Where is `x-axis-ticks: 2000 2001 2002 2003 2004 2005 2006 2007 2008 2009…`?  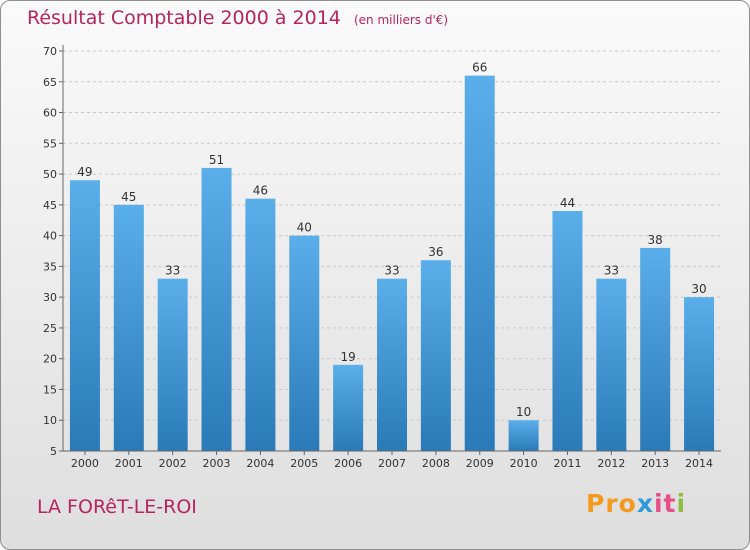 x-axis-ticks: 2000 2001 2002 2003 2004 2005 2006 2007 2008 2009… is located at coordinates (392, 460).